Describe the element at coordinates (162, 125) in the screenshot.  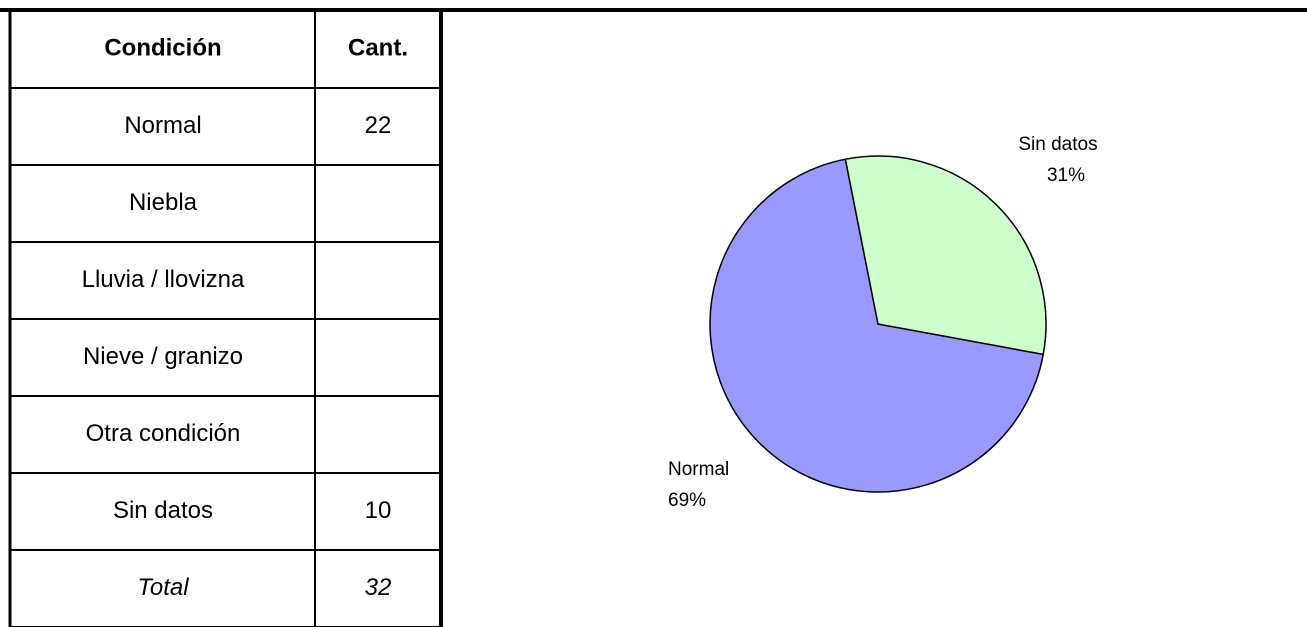
I see `condition-cell: Normal` at that location.